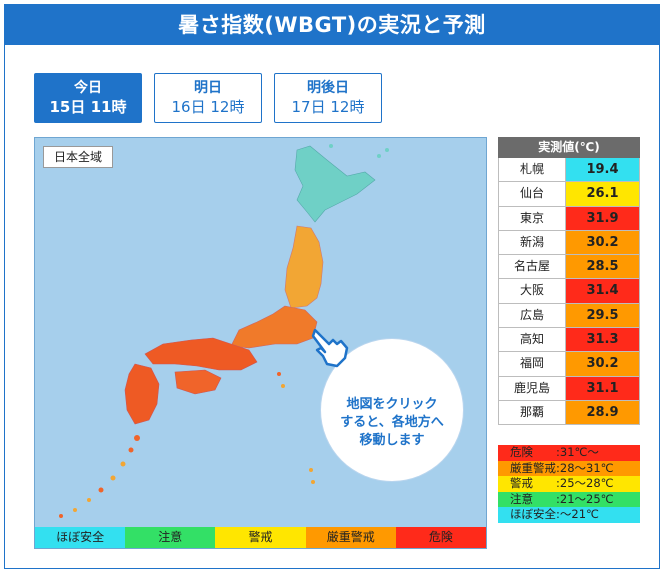 This screenshot has width=664, height=573. I want to click on scale-level-range: :25～28℃, so click(585, 483).